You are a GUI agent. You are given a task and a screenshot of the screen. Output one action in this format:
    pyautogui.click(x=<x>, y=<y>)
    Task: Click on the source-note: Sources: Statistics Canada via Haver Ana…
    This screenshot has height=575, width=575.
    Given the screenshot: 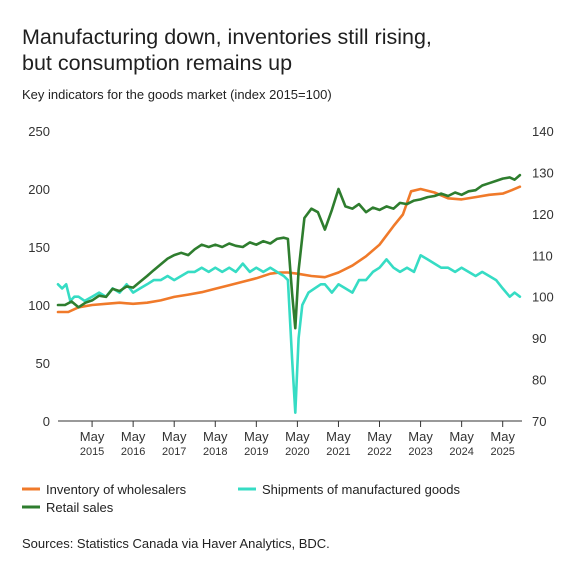 What is the action you would take?
    pyautogui.click(x=176, y=543)
    